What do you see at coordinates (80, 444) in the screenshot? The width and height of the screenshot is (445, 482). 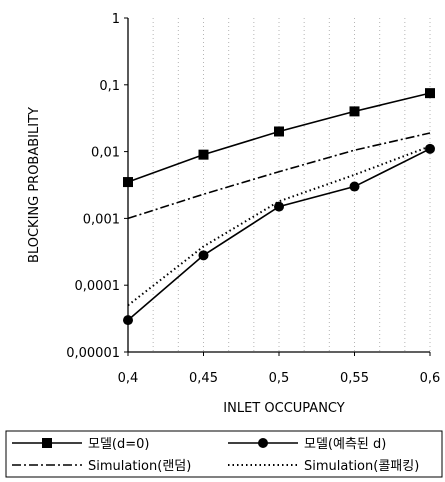 I see `legend-item-1: 모델(d=0)` at bounding box center [80, 444].